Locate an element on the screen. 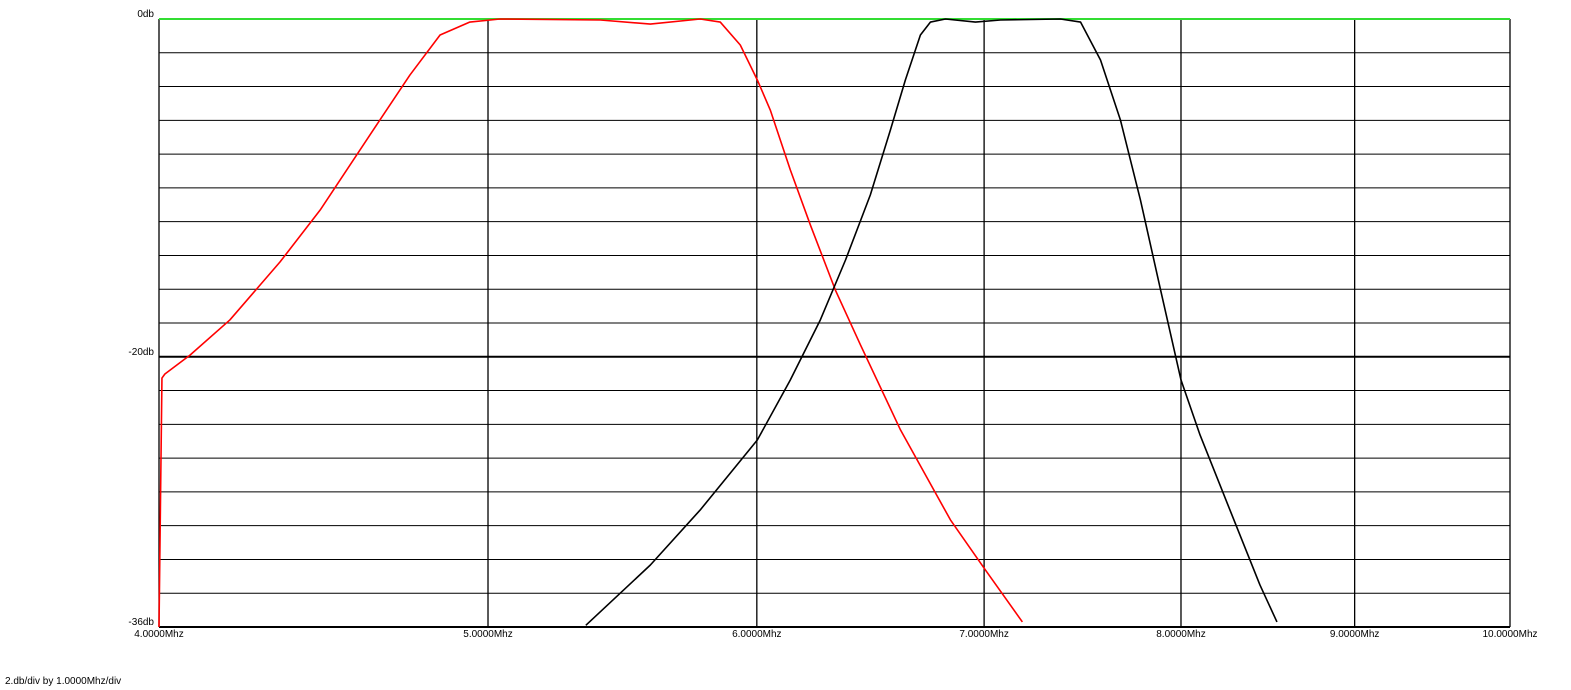 The width and height of the screenshot is (1571, 690). y-tick-label: 0db is located at coordinates (145, 14).